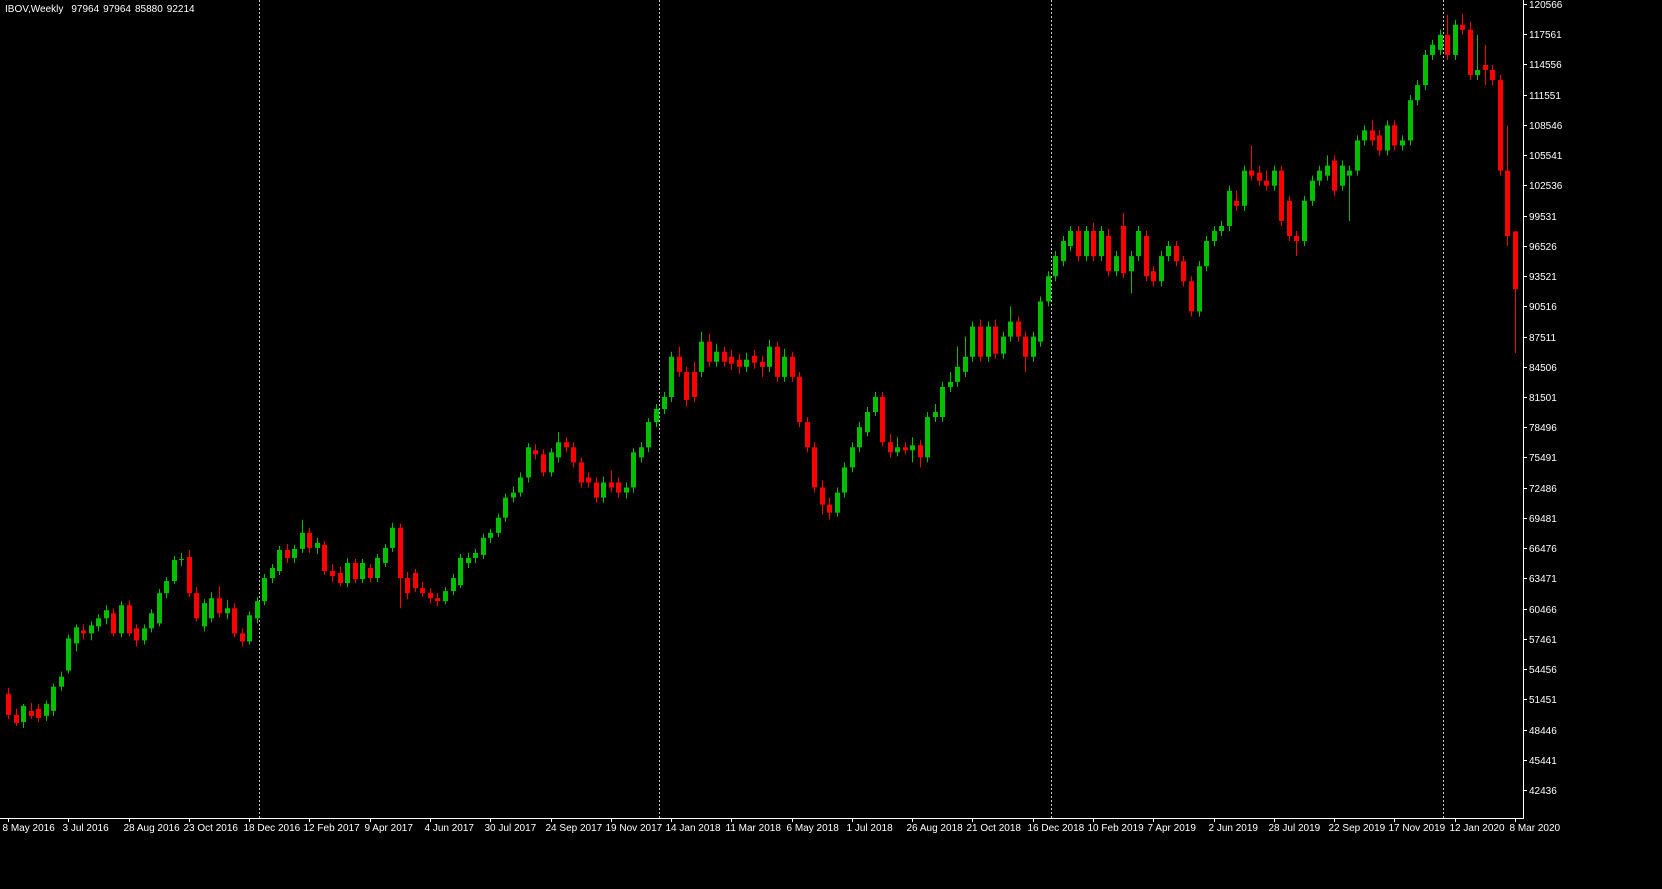 The width and height of the screenshot is (1662, 889). Describe the element at coordinates (1543, 217) in the screenshot. I see `y-tick-label: 99531` at that location.